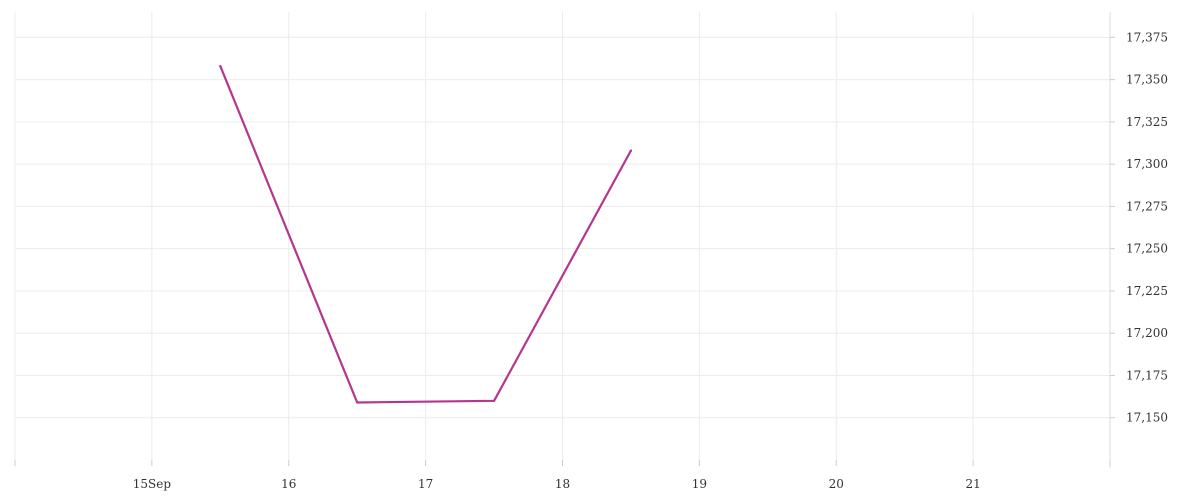  Describe the element at coordinates (1147, 80) in the screenshot. I see `y-tick-label: 17,350` at that location.